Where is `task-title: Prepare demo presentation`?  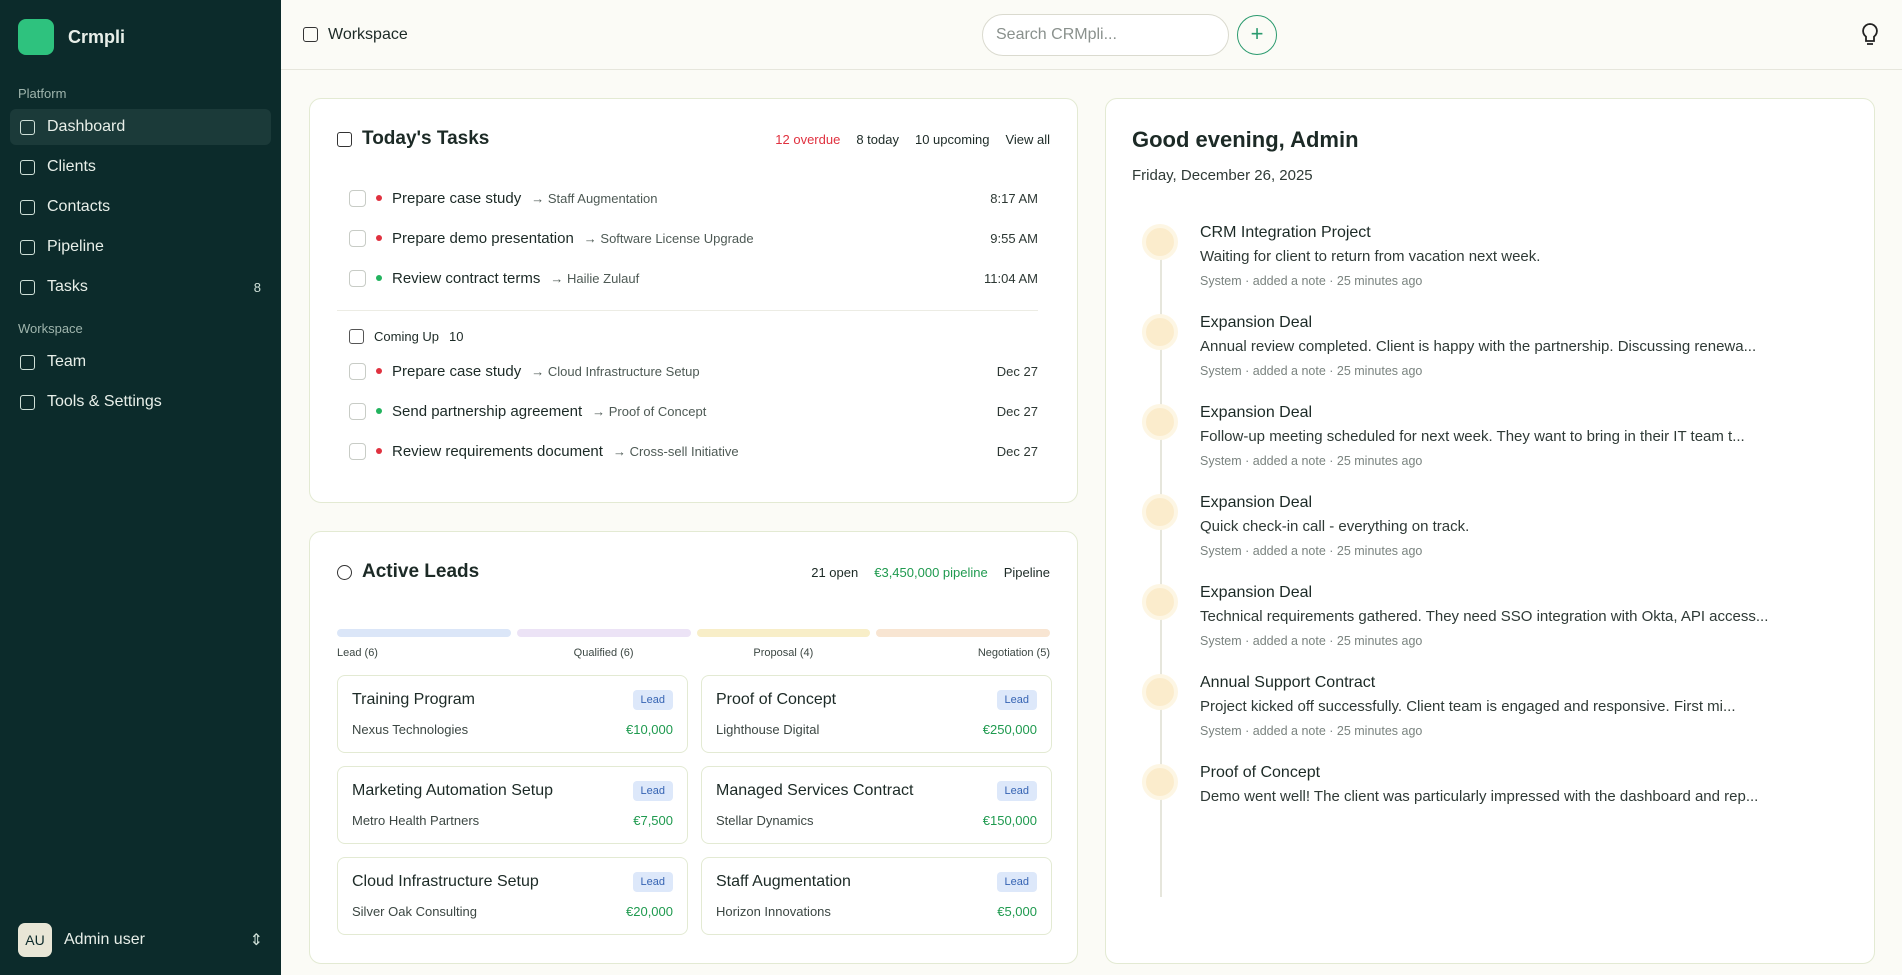 task-title: Prepare demo presentation is located at coordinates (483, 238).